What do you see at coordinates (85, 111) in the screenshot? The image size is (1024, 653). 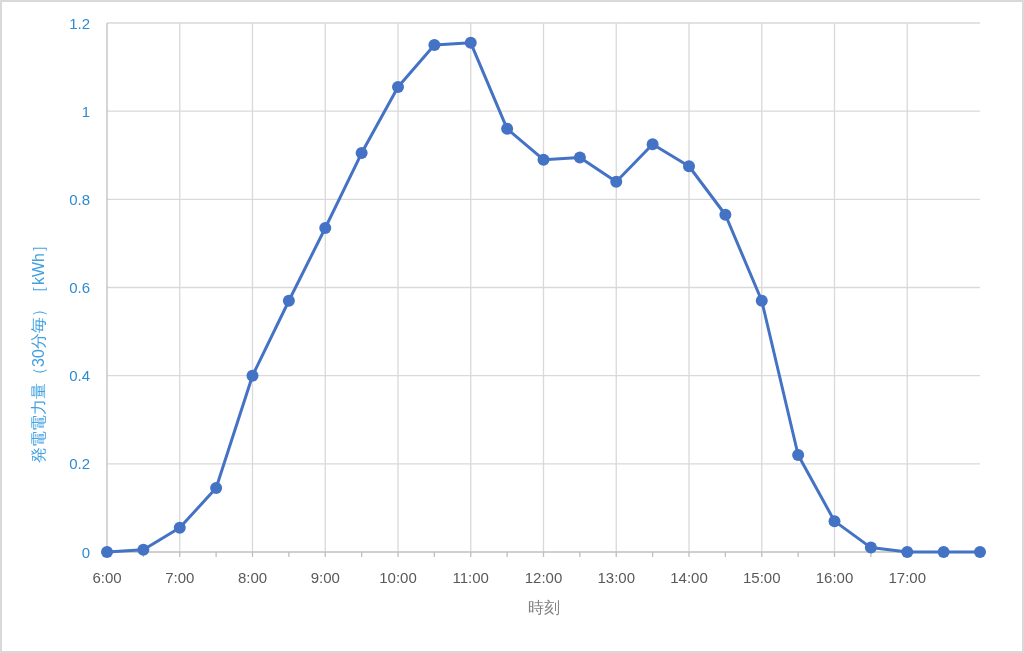 I see `y-tick-label: 1` at bounding box center [85, 111].